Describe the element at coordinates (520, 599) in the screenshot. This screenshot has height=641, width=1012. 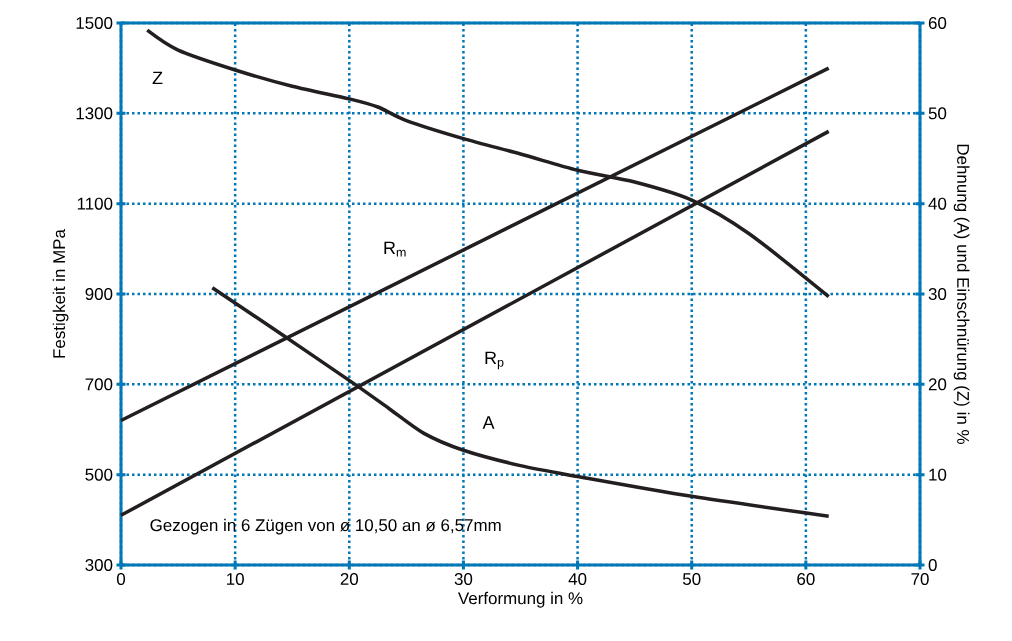
I see `x-axis-title: Verformung in %` at that location.